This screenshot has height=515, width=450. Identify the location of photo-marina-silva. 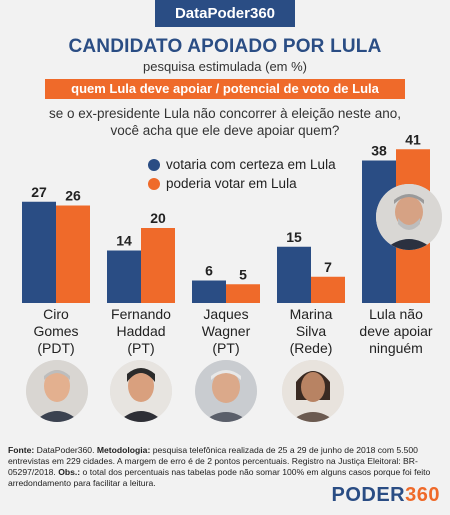
(313, 391).